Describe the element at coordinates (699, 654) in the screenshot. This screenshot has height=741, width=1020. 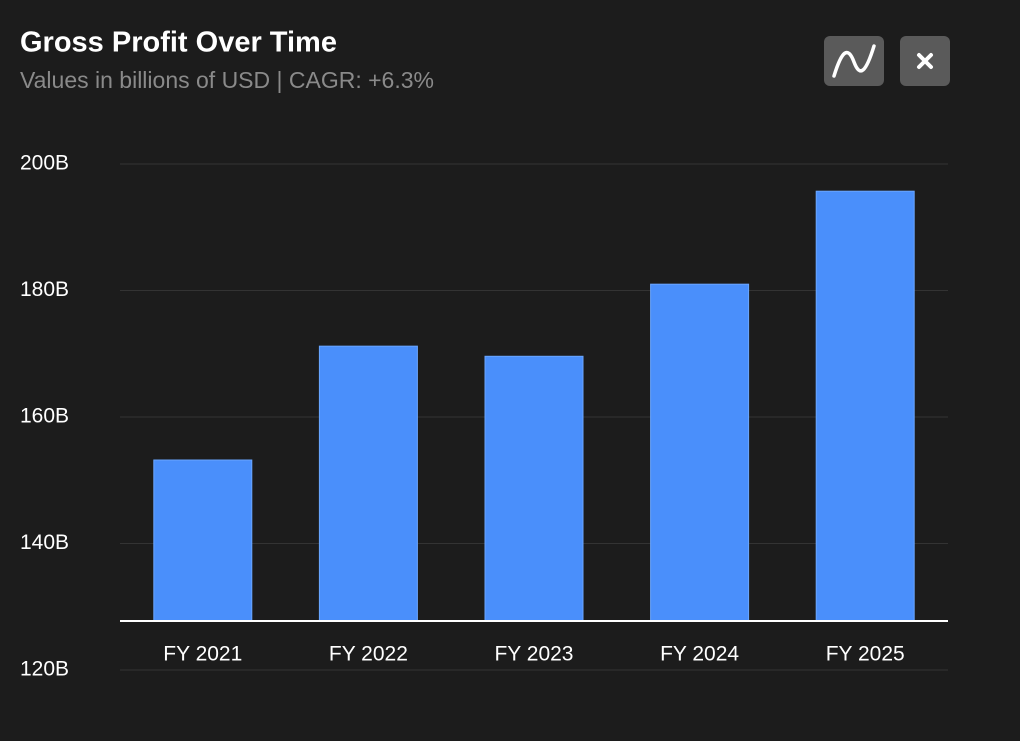
I see `x-tick-label: FY 2024` at that location.